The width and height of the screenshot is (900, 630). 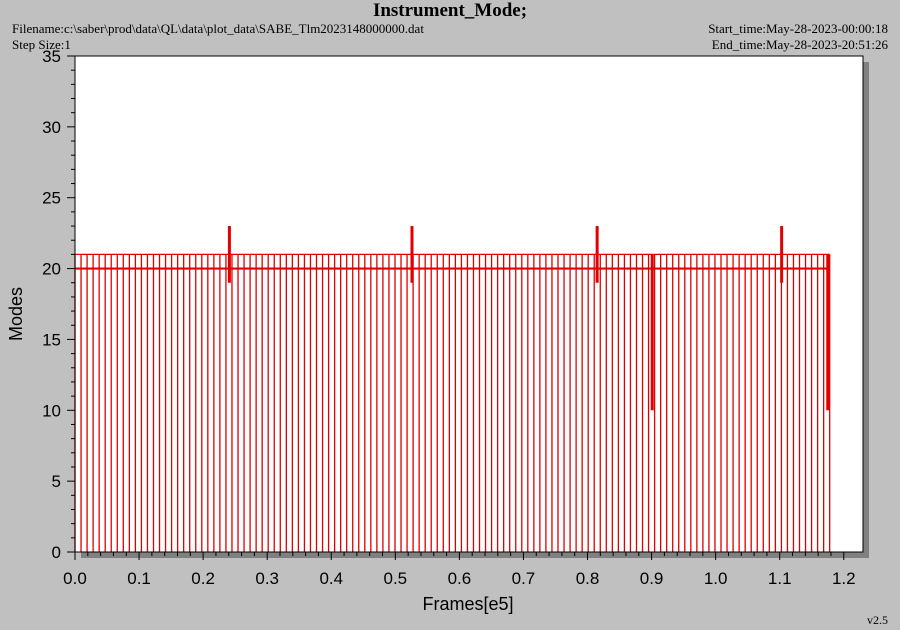 I want to click on y-axis-title: Modes, so click(x=16, y=314).